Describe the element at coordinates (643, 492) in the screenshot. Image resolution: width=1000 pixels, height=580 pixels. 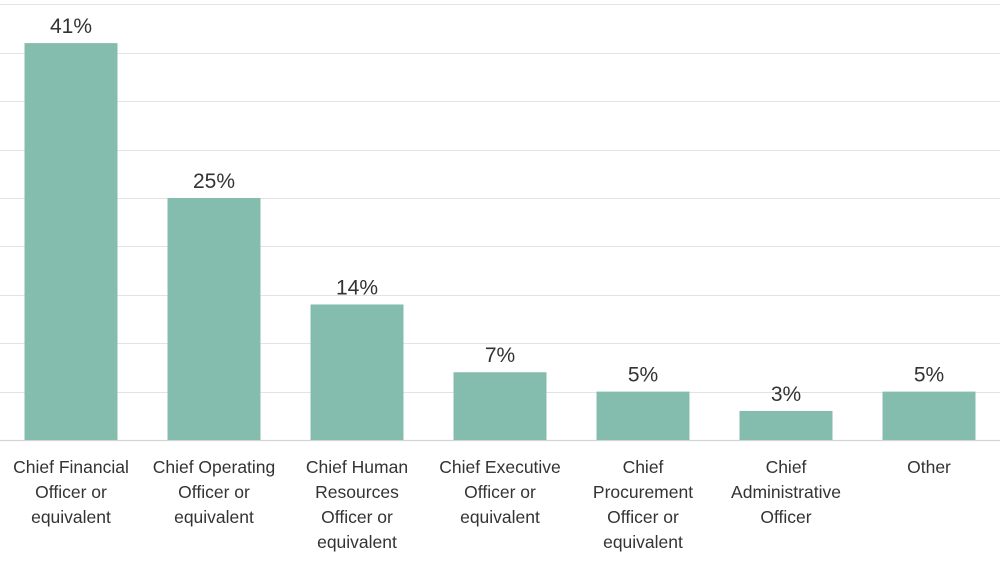
I see `category-label-line: Procurement` at that location.